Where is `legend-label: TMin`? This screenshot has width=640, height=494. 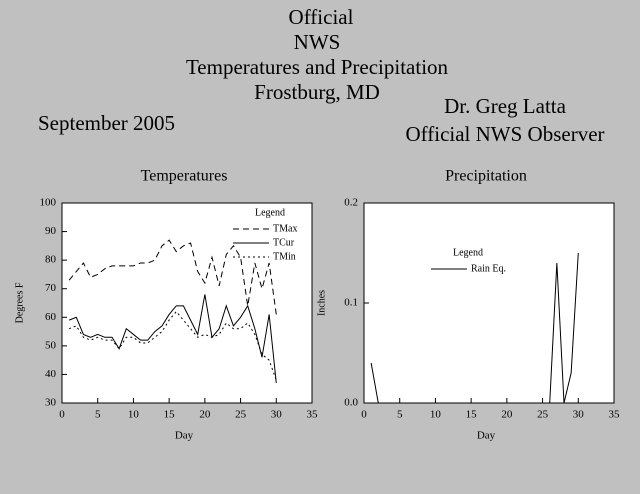
legend-label: TMin is located at coordinates (284, 256).